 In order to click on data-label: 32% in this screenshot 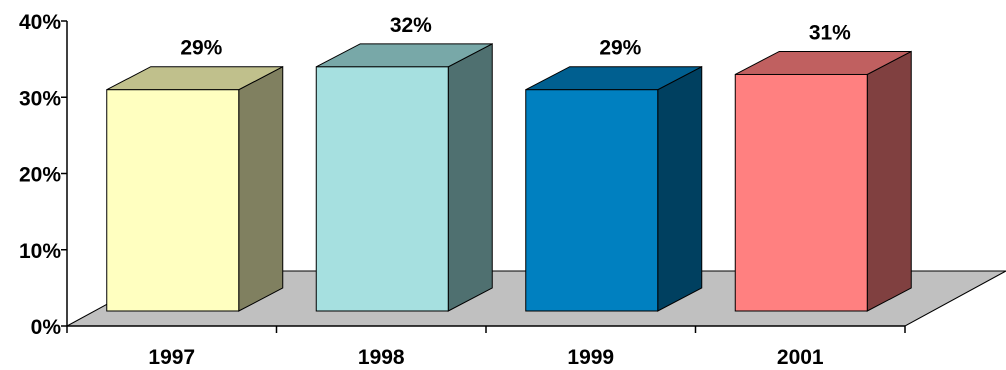, I will do `click(411, 25)`.